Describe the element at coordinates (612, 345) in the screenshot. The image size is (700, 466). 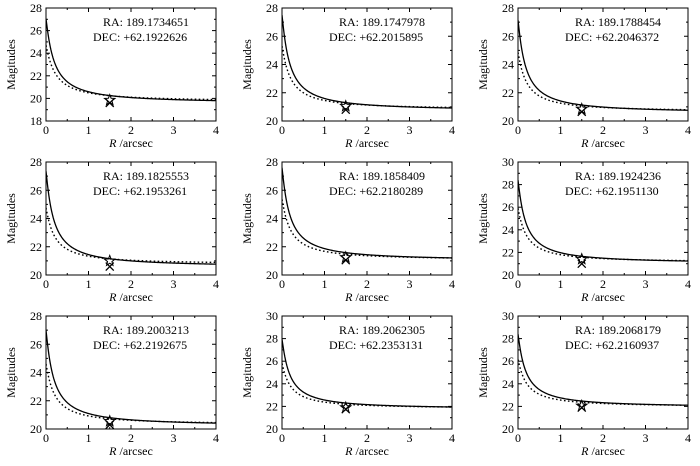
I see `dec-label: DEC: +62.2160937` at that location.